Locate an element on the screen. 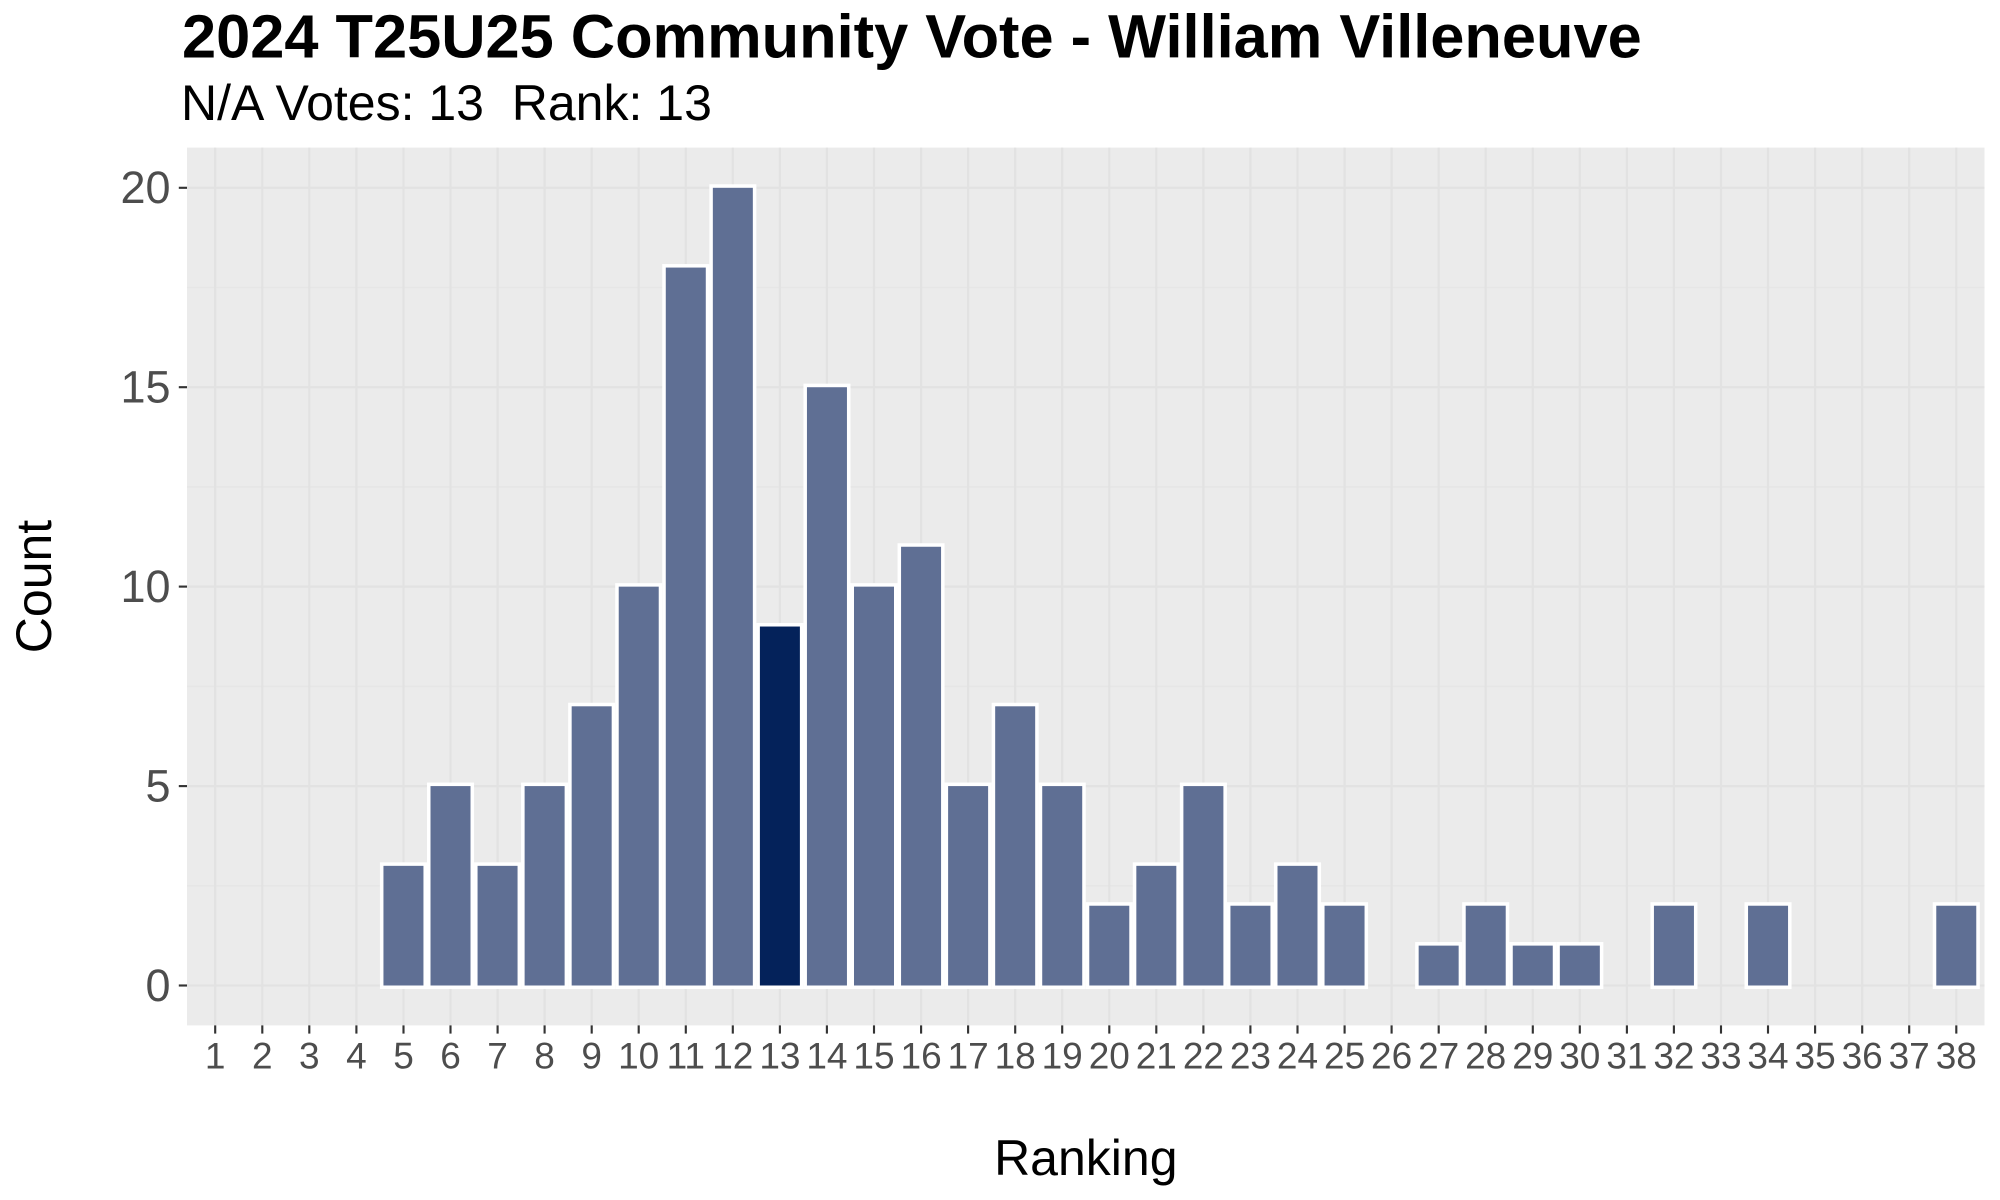  svg-text: 22 is located at coordinates (1203, 1056).